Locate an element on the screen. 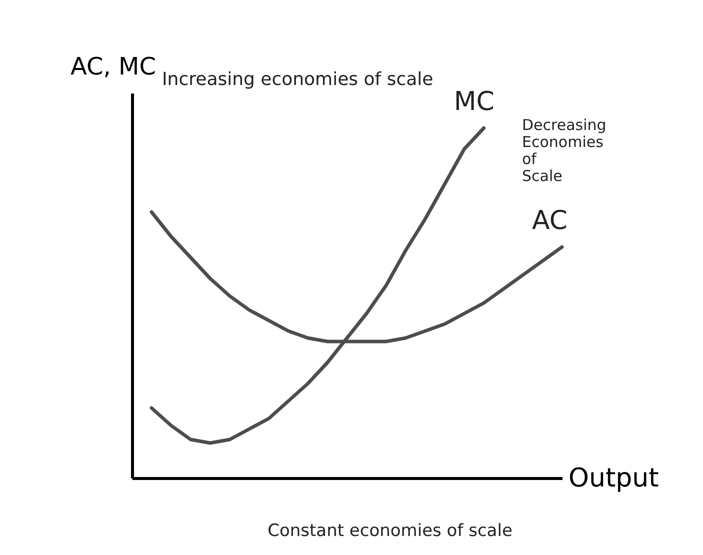 The height and width of the screenshot is (555, 703). text: Constant economies of scale is located at coordinates (390, 531).